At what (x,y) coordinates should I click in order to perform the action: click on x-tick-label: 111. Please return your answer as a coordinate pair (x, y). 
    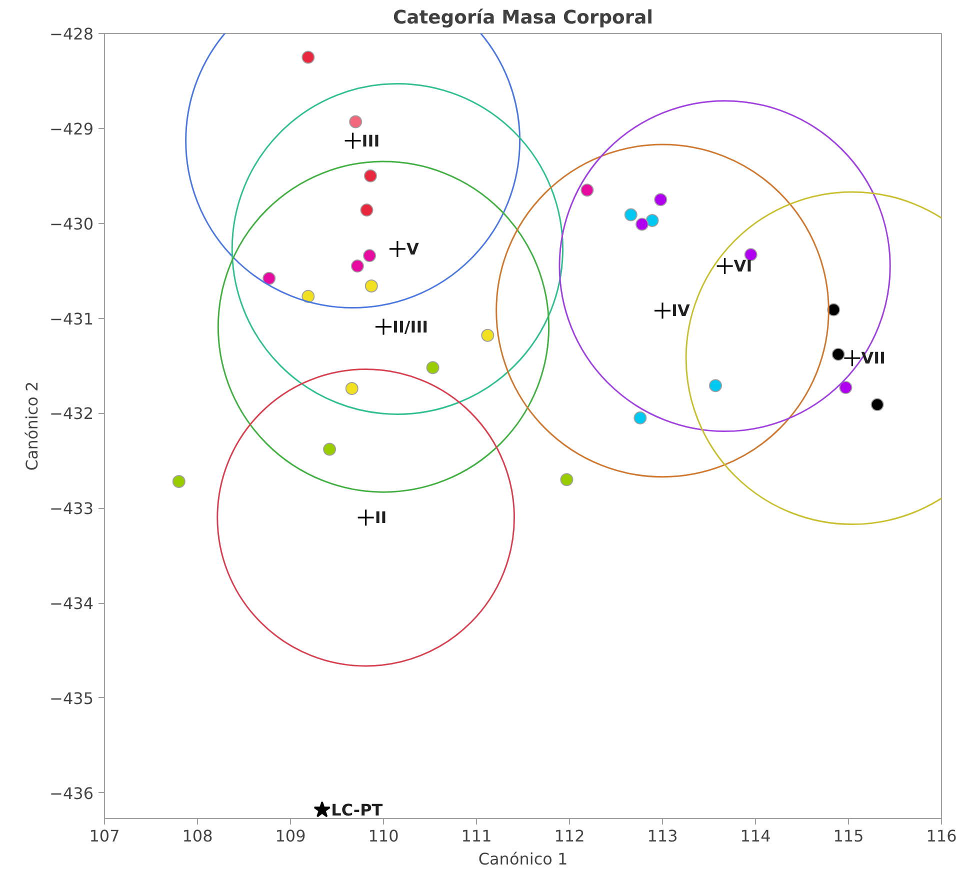
    Looking at the image, I should click on (476, 836).